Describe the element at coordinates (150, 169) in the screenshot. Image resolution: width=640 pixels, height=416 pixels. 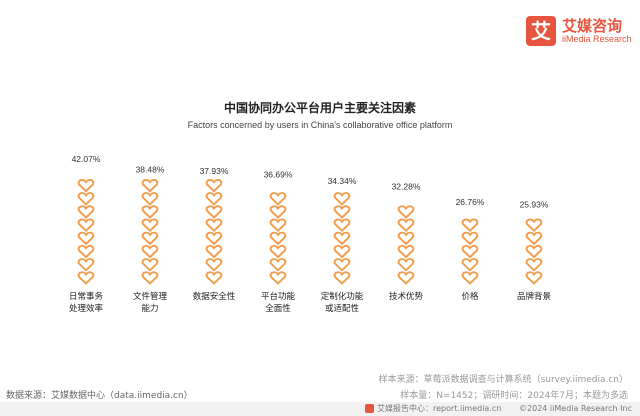
I see `data-label: 38.48%` at that location.